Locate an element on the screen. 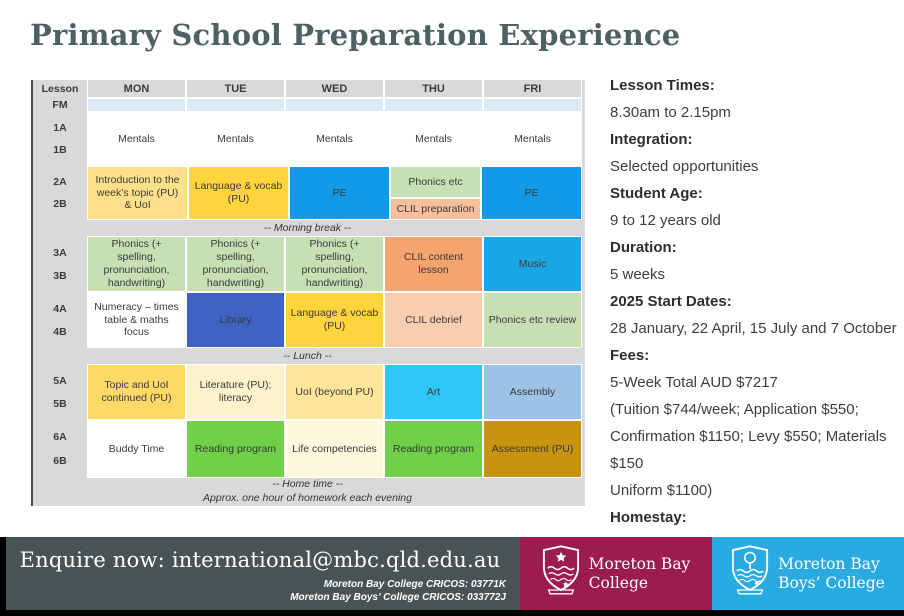  cell-p2-thu-a: Phonics etc is located at coordinates (435, 182).